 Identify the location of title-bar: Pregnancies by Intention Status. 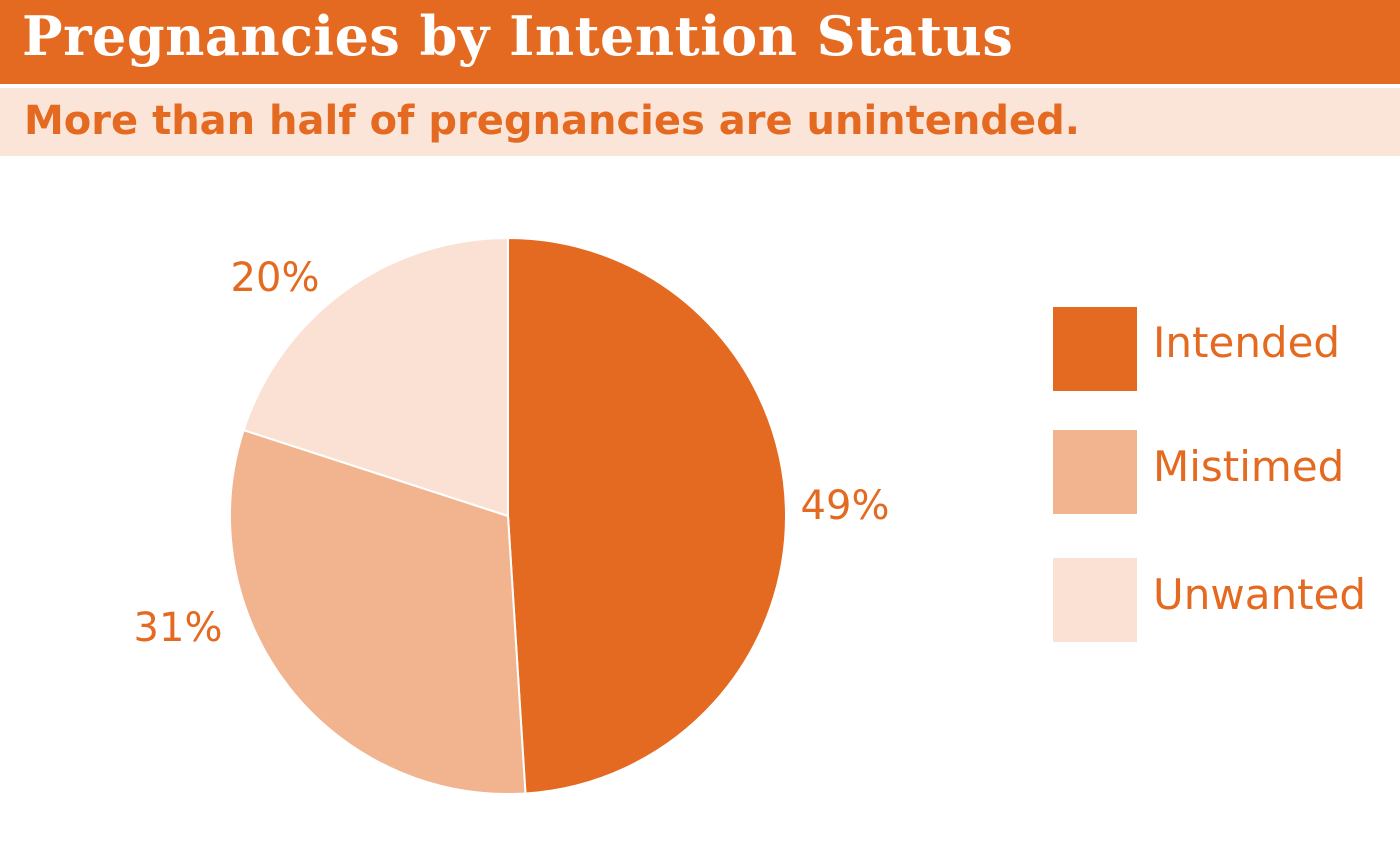
(700, 42).